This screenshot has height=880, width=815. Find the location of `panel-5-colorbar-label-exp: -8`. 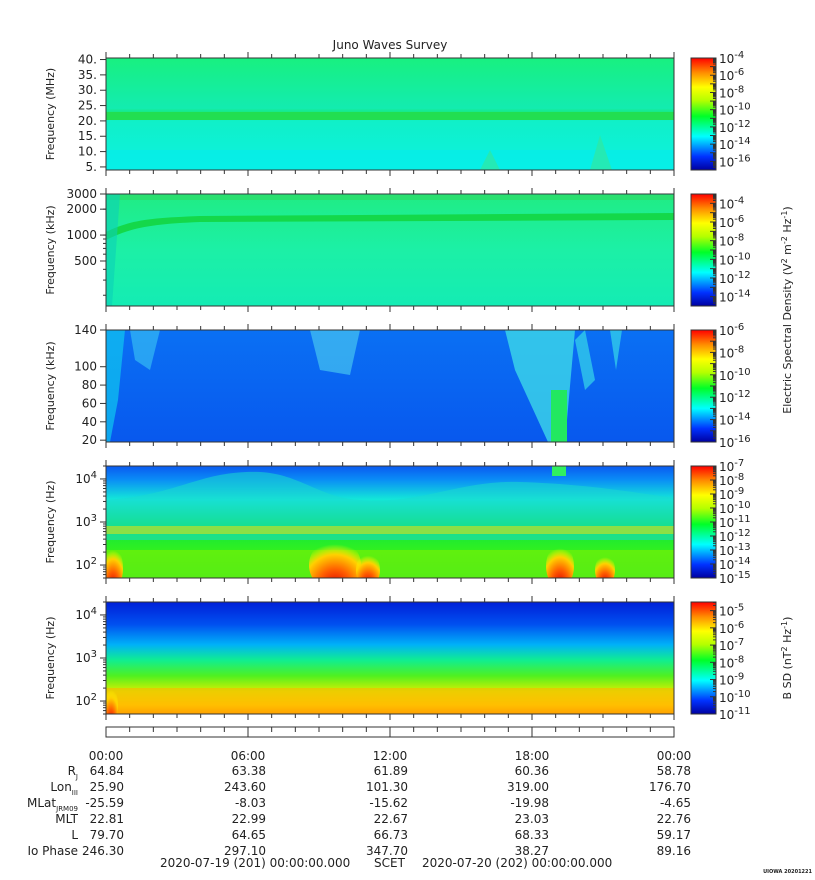

panel-5-colorbar-label-exp: -8 is located at coordinates (739, 659).